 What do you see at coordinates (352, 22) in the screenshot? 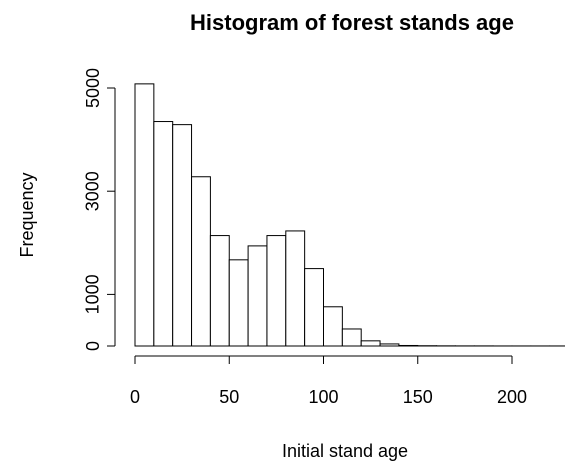
I see `chart-title: Histogram of forest stands age` at bounding box center [352, 22].